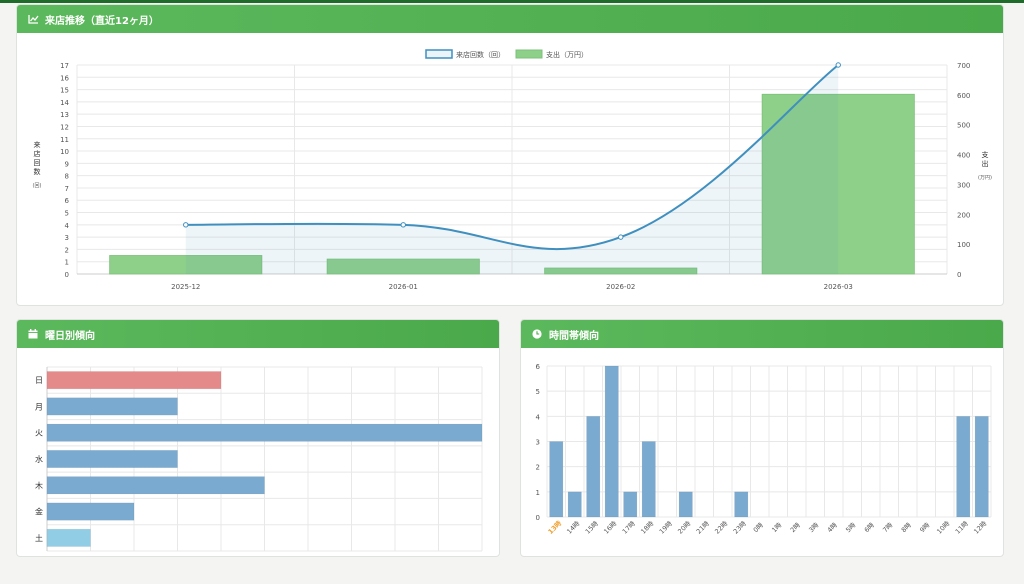  What do you see at coordinates (37, 163) in the screenshot?
I see `y-axis-title-char: 回` at bounding box center [37, 163].